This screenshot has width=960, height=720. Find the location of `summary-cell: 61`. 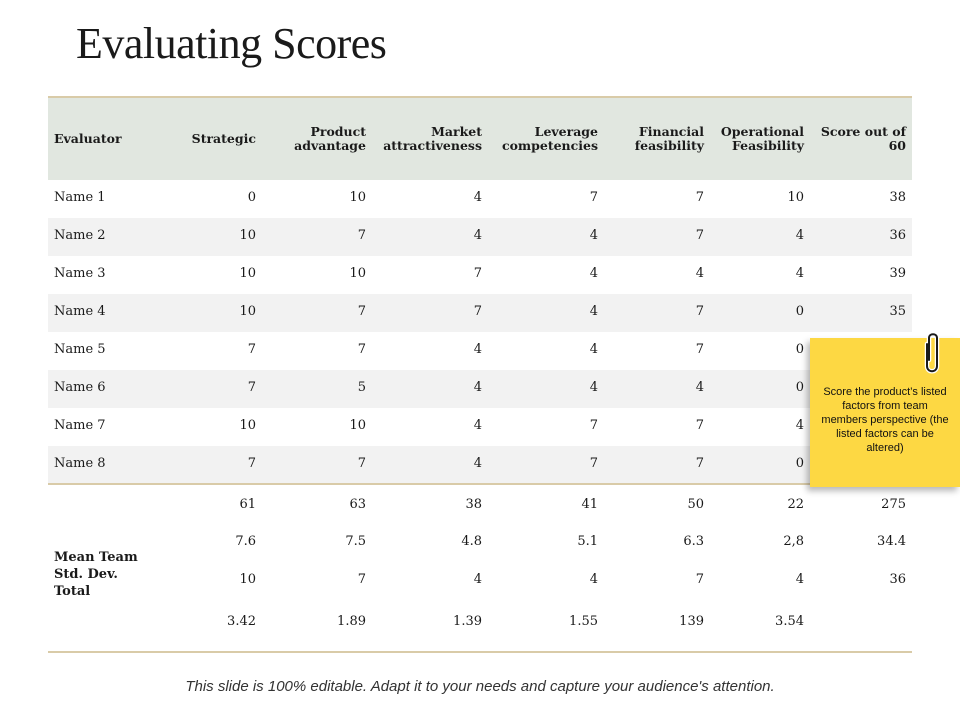

summary-cell: 61 is located at coordinates (216, 502).